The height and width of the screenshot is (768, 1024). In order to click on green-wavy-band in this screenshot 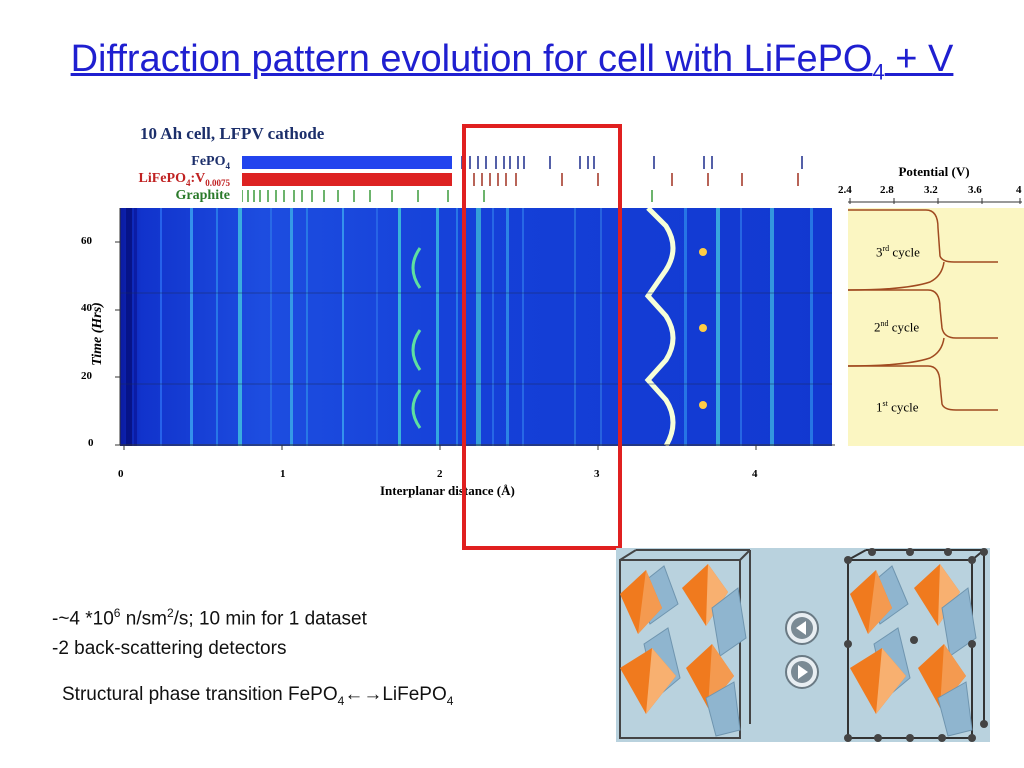, I will do `click(416, 338)`.